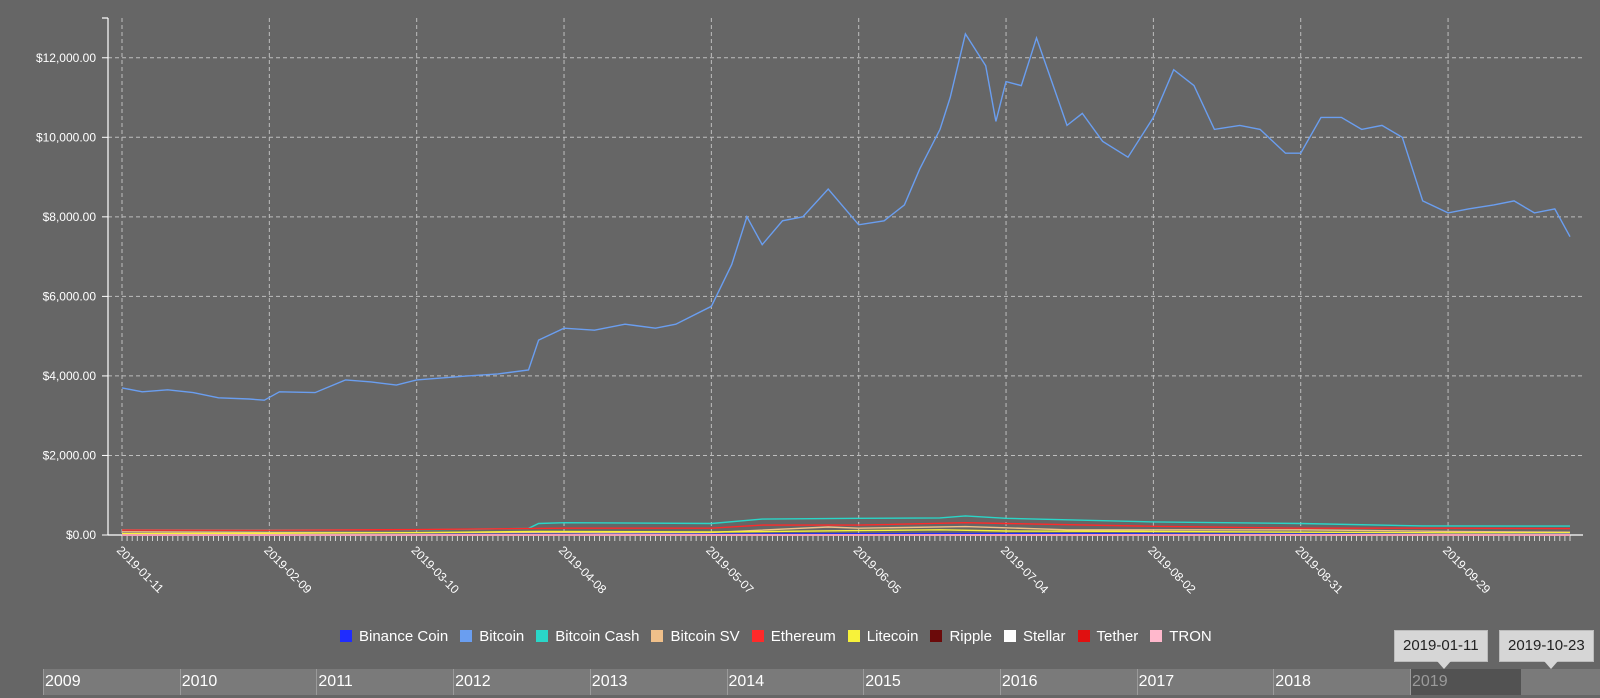  I want to click on legend-label: Ripple, so click(970, 636).